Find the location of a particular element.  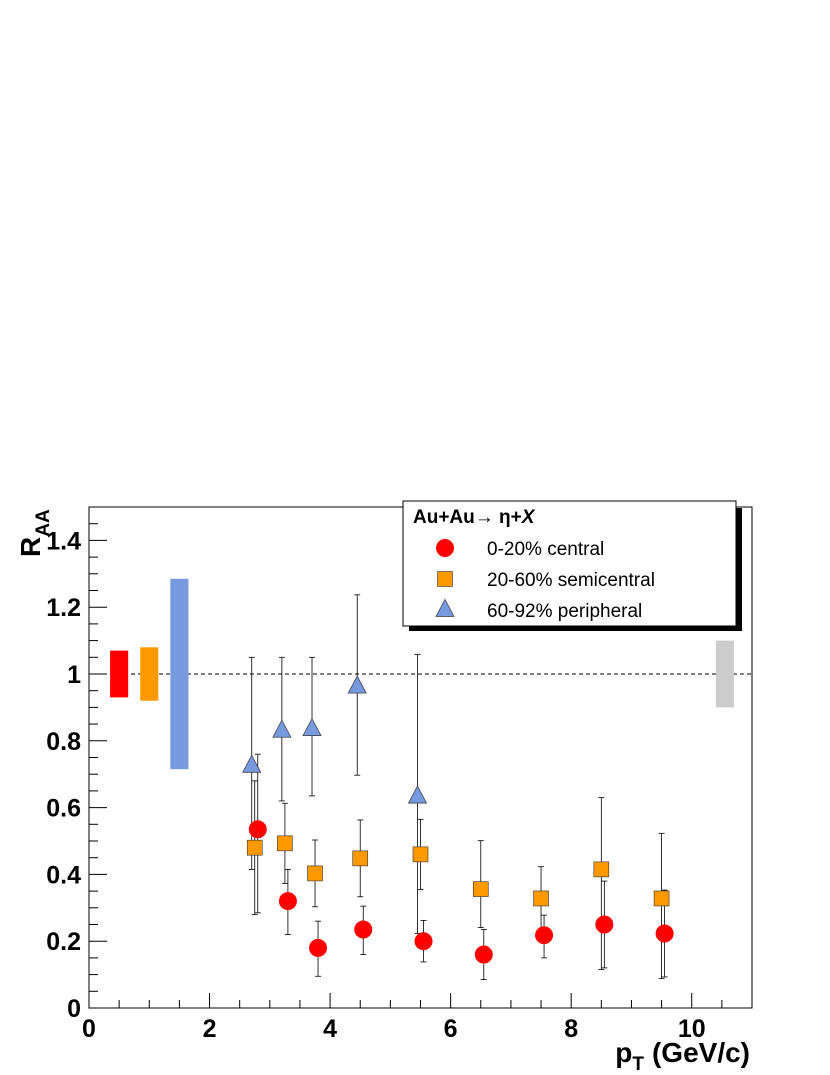

legend-title-arrow: → is located at coordinates (484, 517).